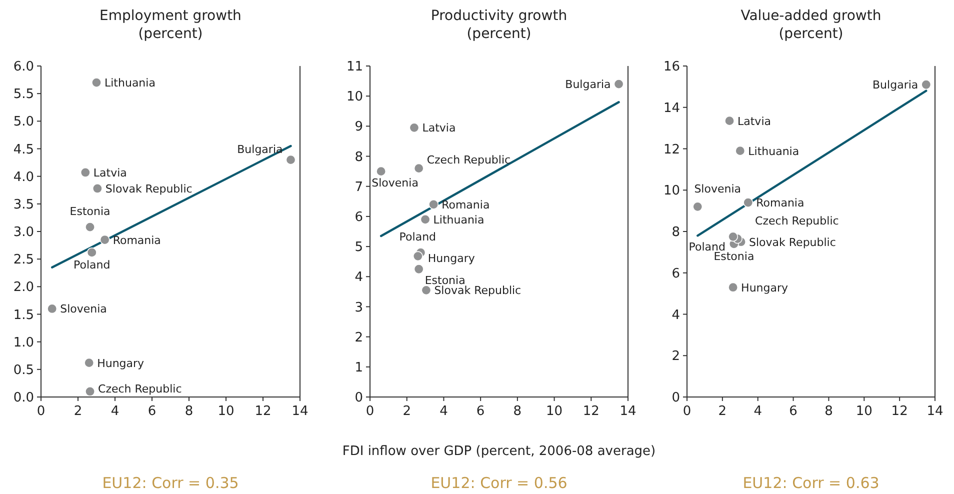 This screenshot has width=954, height=494. I want to click on y-tick-label: 3.5, so click(23, 204).